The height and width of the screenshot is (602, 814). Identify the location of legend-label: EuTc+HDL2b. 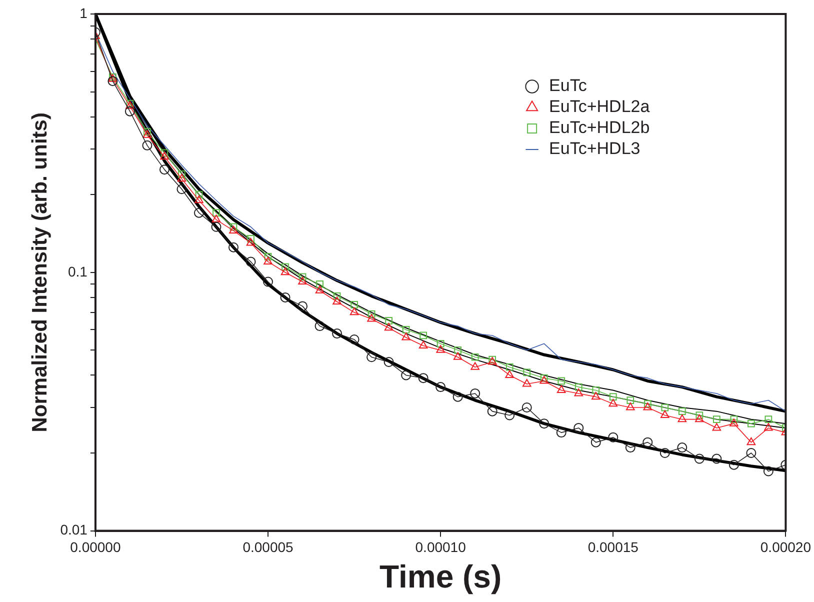
(599, 128).